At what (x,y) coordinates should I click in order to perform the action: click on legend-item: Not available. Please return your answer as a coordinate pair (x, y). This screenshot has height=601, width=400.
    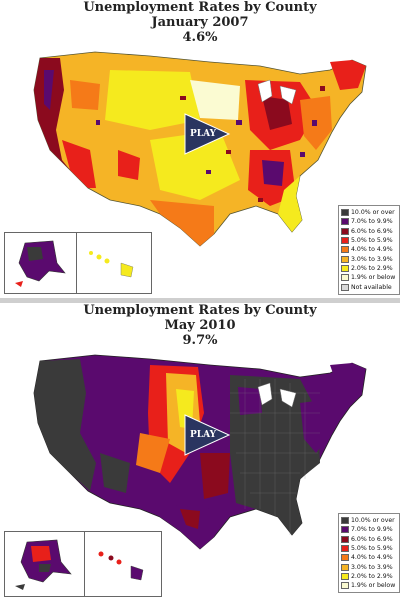
    Looking at the image, I should click on (369, 286).